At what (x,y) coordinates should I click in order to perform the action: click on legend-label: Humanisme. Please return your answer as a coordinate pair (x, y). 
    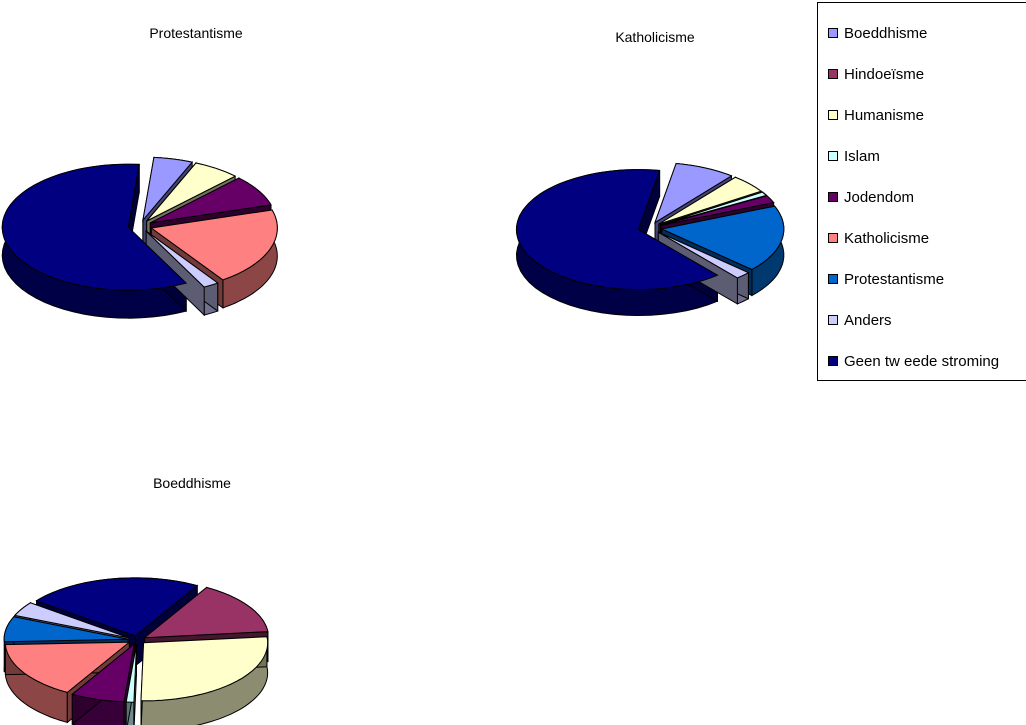
    Looking at the image, I should click on (884, 115).